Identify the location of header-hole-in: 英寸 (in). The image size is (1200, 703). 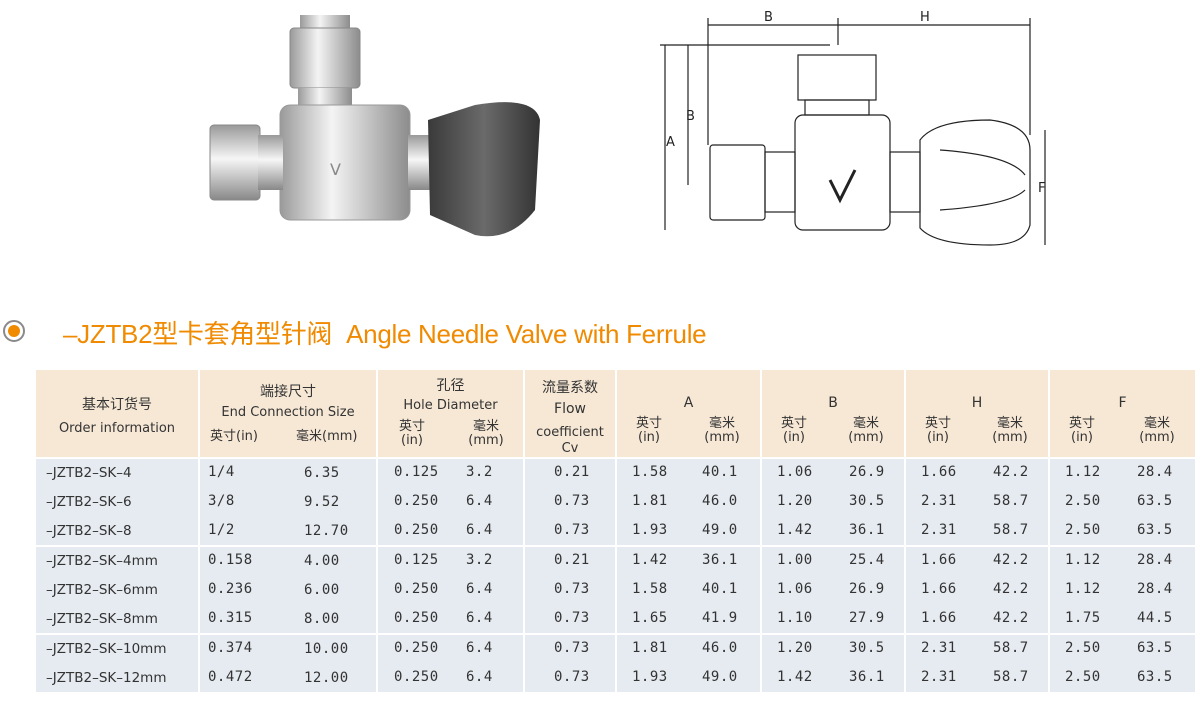
(412, 434).